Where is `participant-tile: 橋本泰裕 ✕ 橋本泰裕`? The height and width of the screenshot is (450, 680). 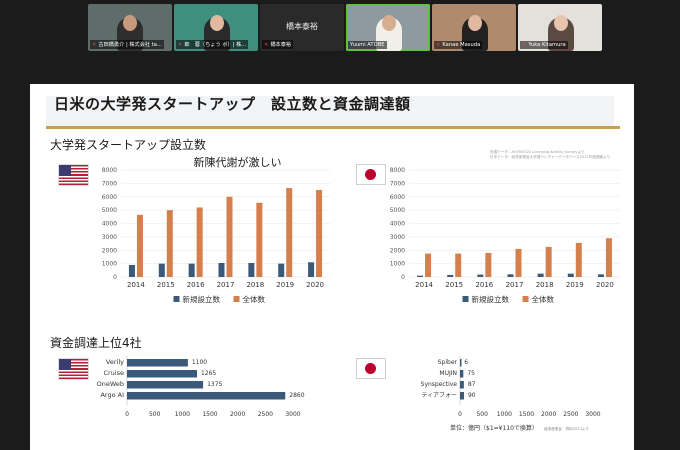
participant-tile: 橋本泰裕 ✕ 橋本泰裕 is located at coordinates (302, 27).